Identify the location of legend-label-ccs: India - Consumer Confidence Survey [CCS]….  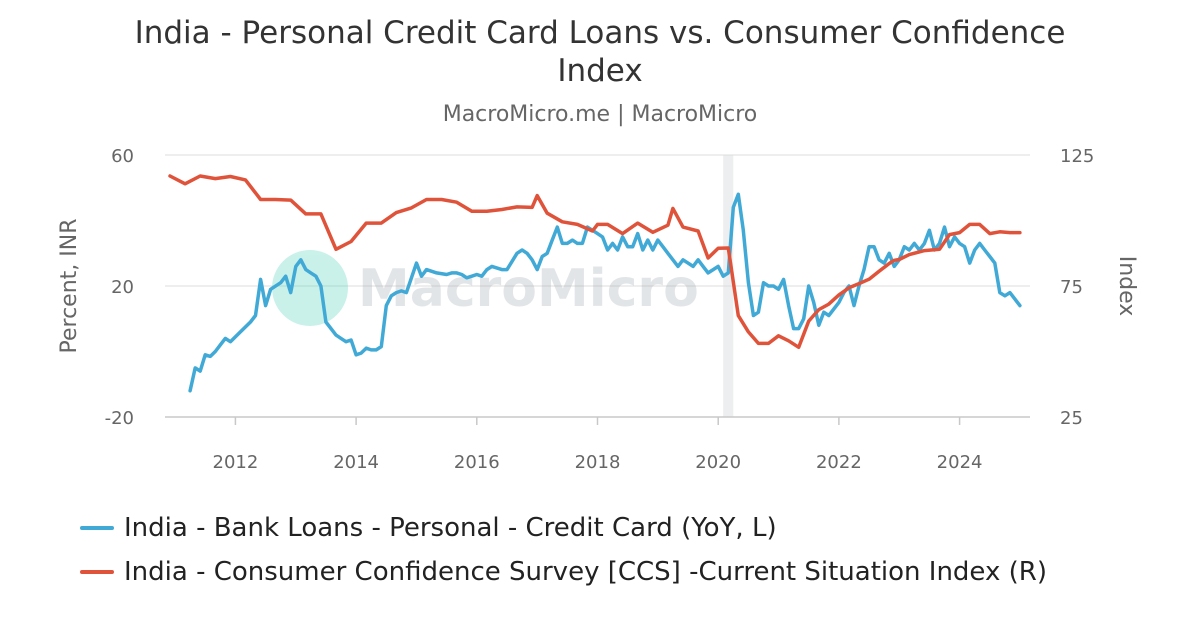
(585, 572).